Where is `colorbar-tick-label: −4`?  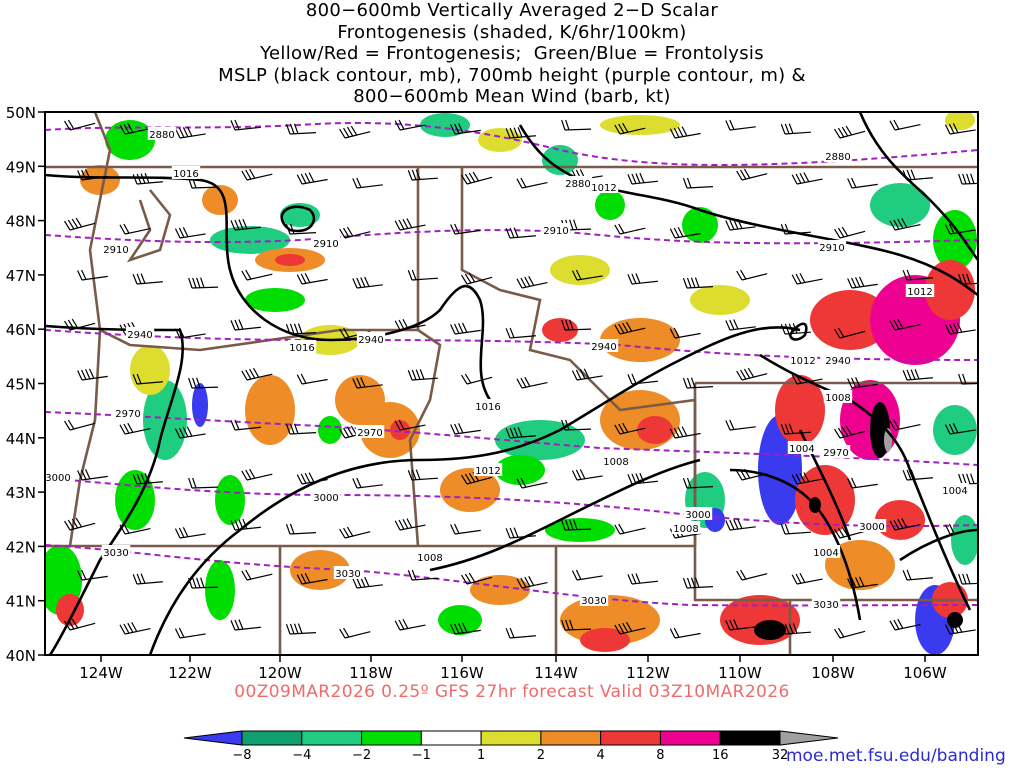
colorbar-tick-label: −4 is located at coordinates (301, 755).